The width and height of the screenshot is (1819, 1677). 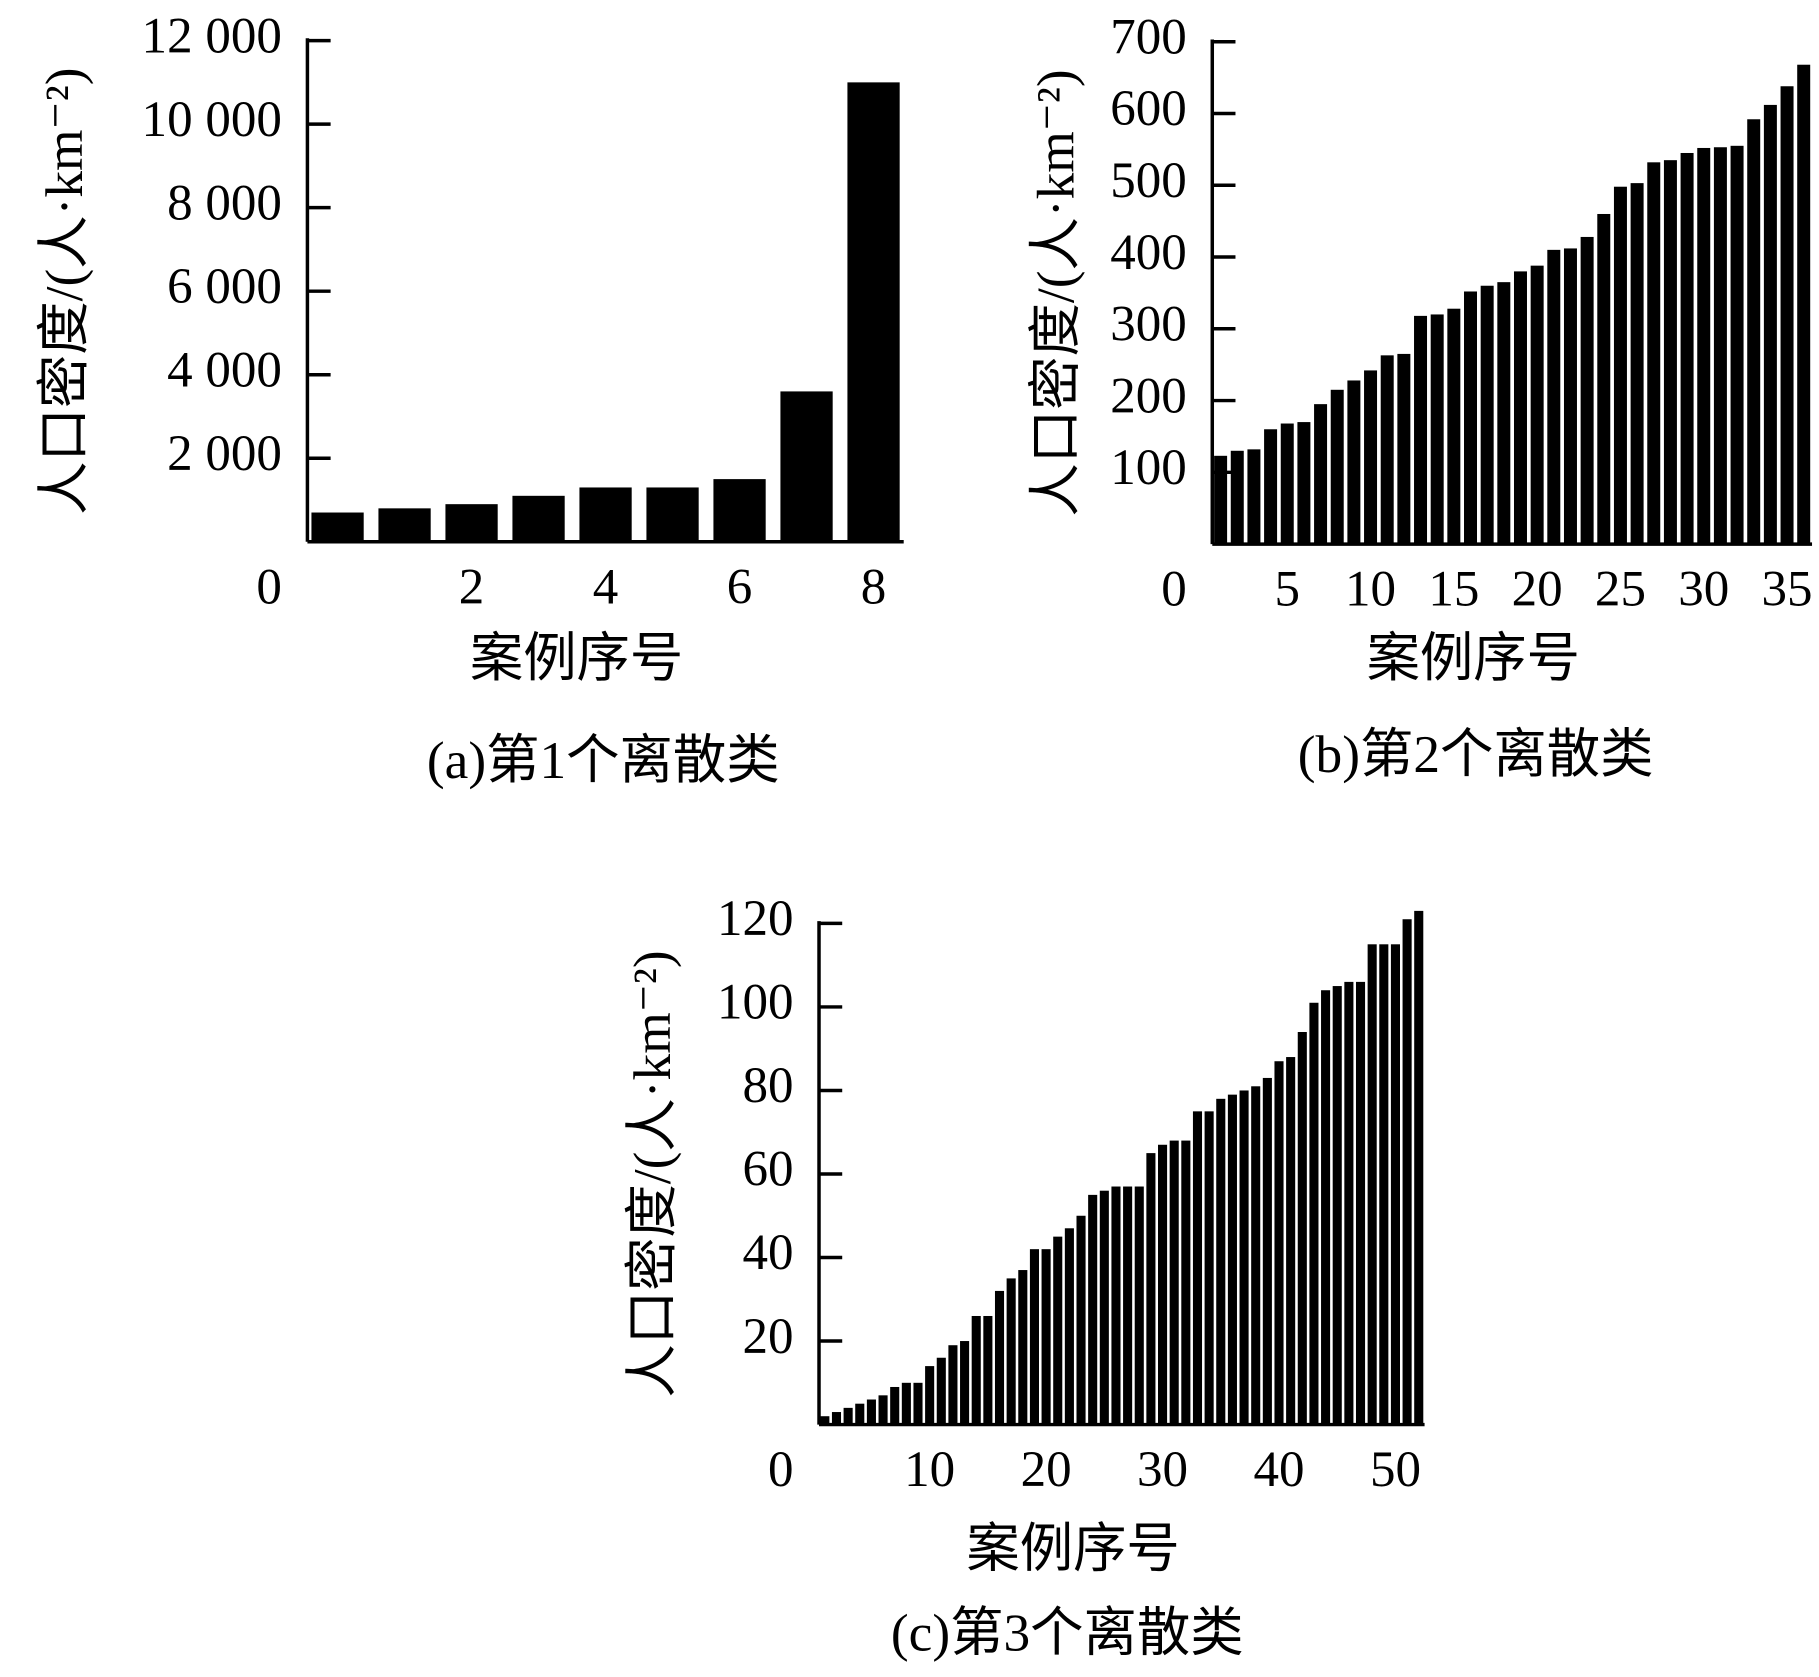 What do you see at coordinates (1787, 590) in the screenshot?
I see `x-tick-label: 35` at bounding box center [1787, 590].